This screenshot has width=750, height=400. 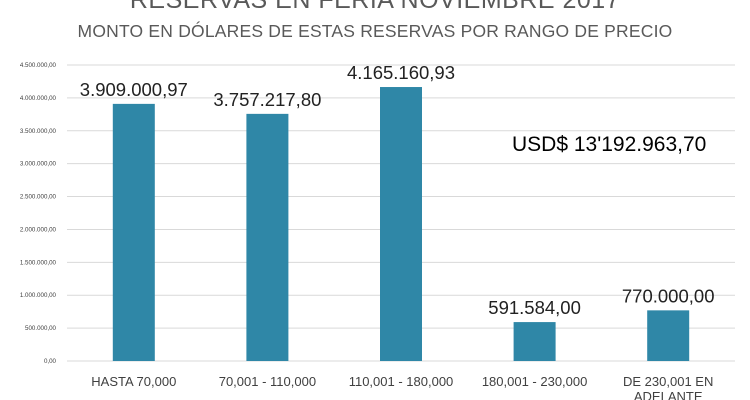 I want to click on data-label: 770.000,00, so click(x=668, y=295).